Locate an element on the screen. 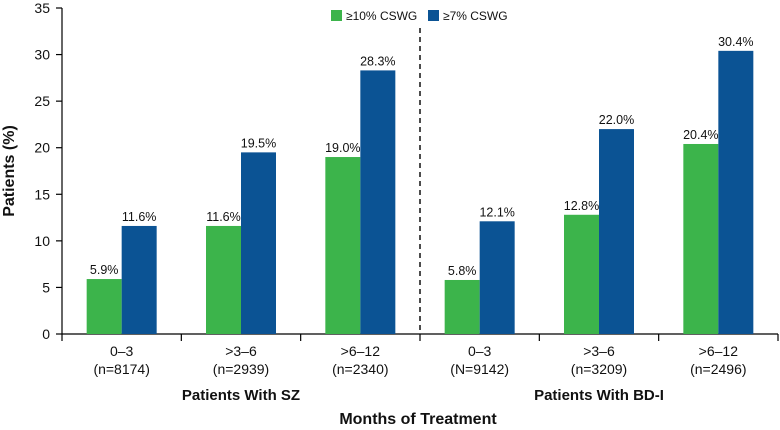 This screenshot has width=780, height=430. data-label: 28.3% is located at coordinates (377, 61).